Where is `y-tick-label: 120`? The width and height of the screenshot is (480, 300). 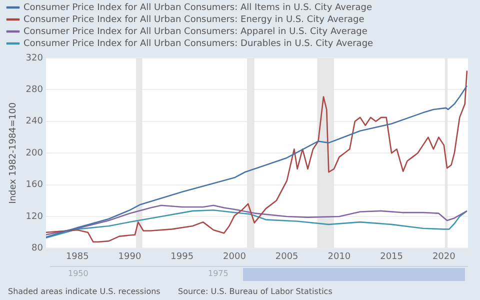 y-tick-label: 120 is located at coordinates (35, 217).